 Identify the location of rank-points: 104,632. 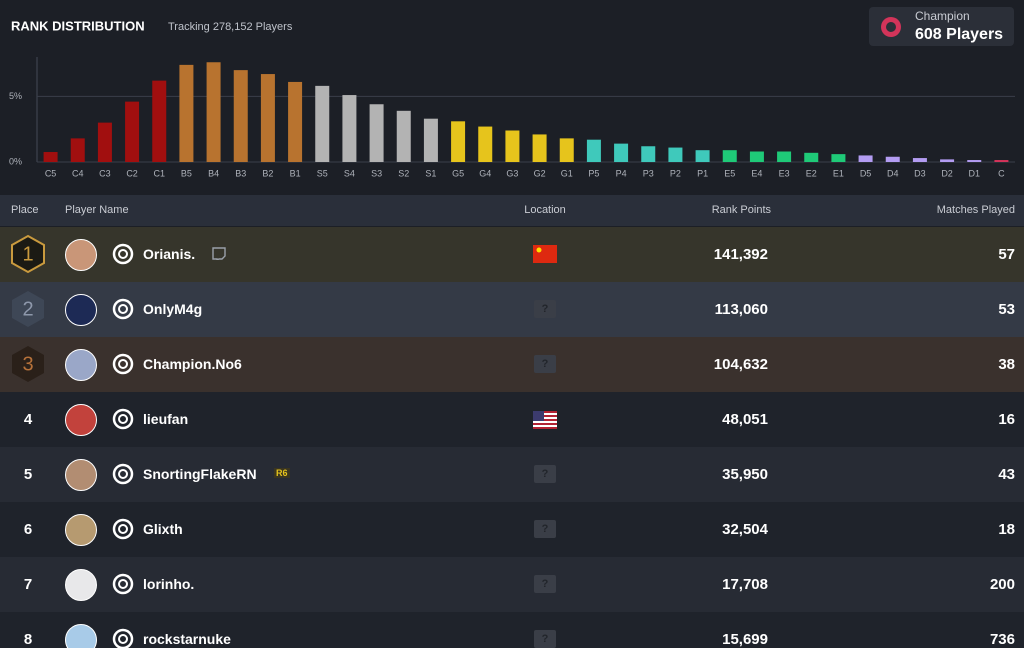
(740, 364).